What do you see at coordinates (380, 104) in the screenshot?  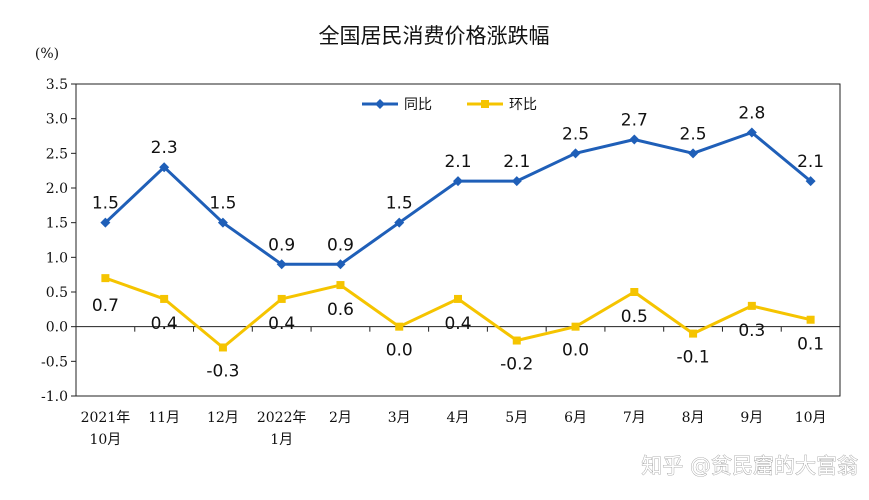 I see `legend-marker-yoy` at bounding box center [380, 104].